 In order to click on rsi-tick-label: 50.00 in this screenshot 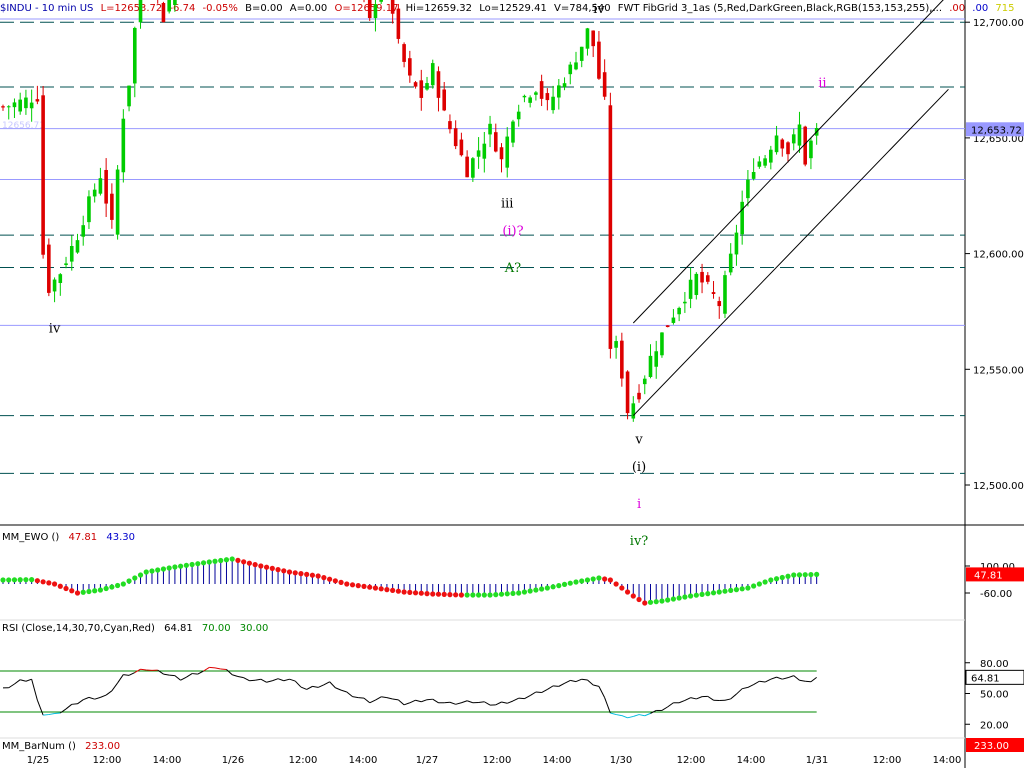, I will do `click(994, 695)`.